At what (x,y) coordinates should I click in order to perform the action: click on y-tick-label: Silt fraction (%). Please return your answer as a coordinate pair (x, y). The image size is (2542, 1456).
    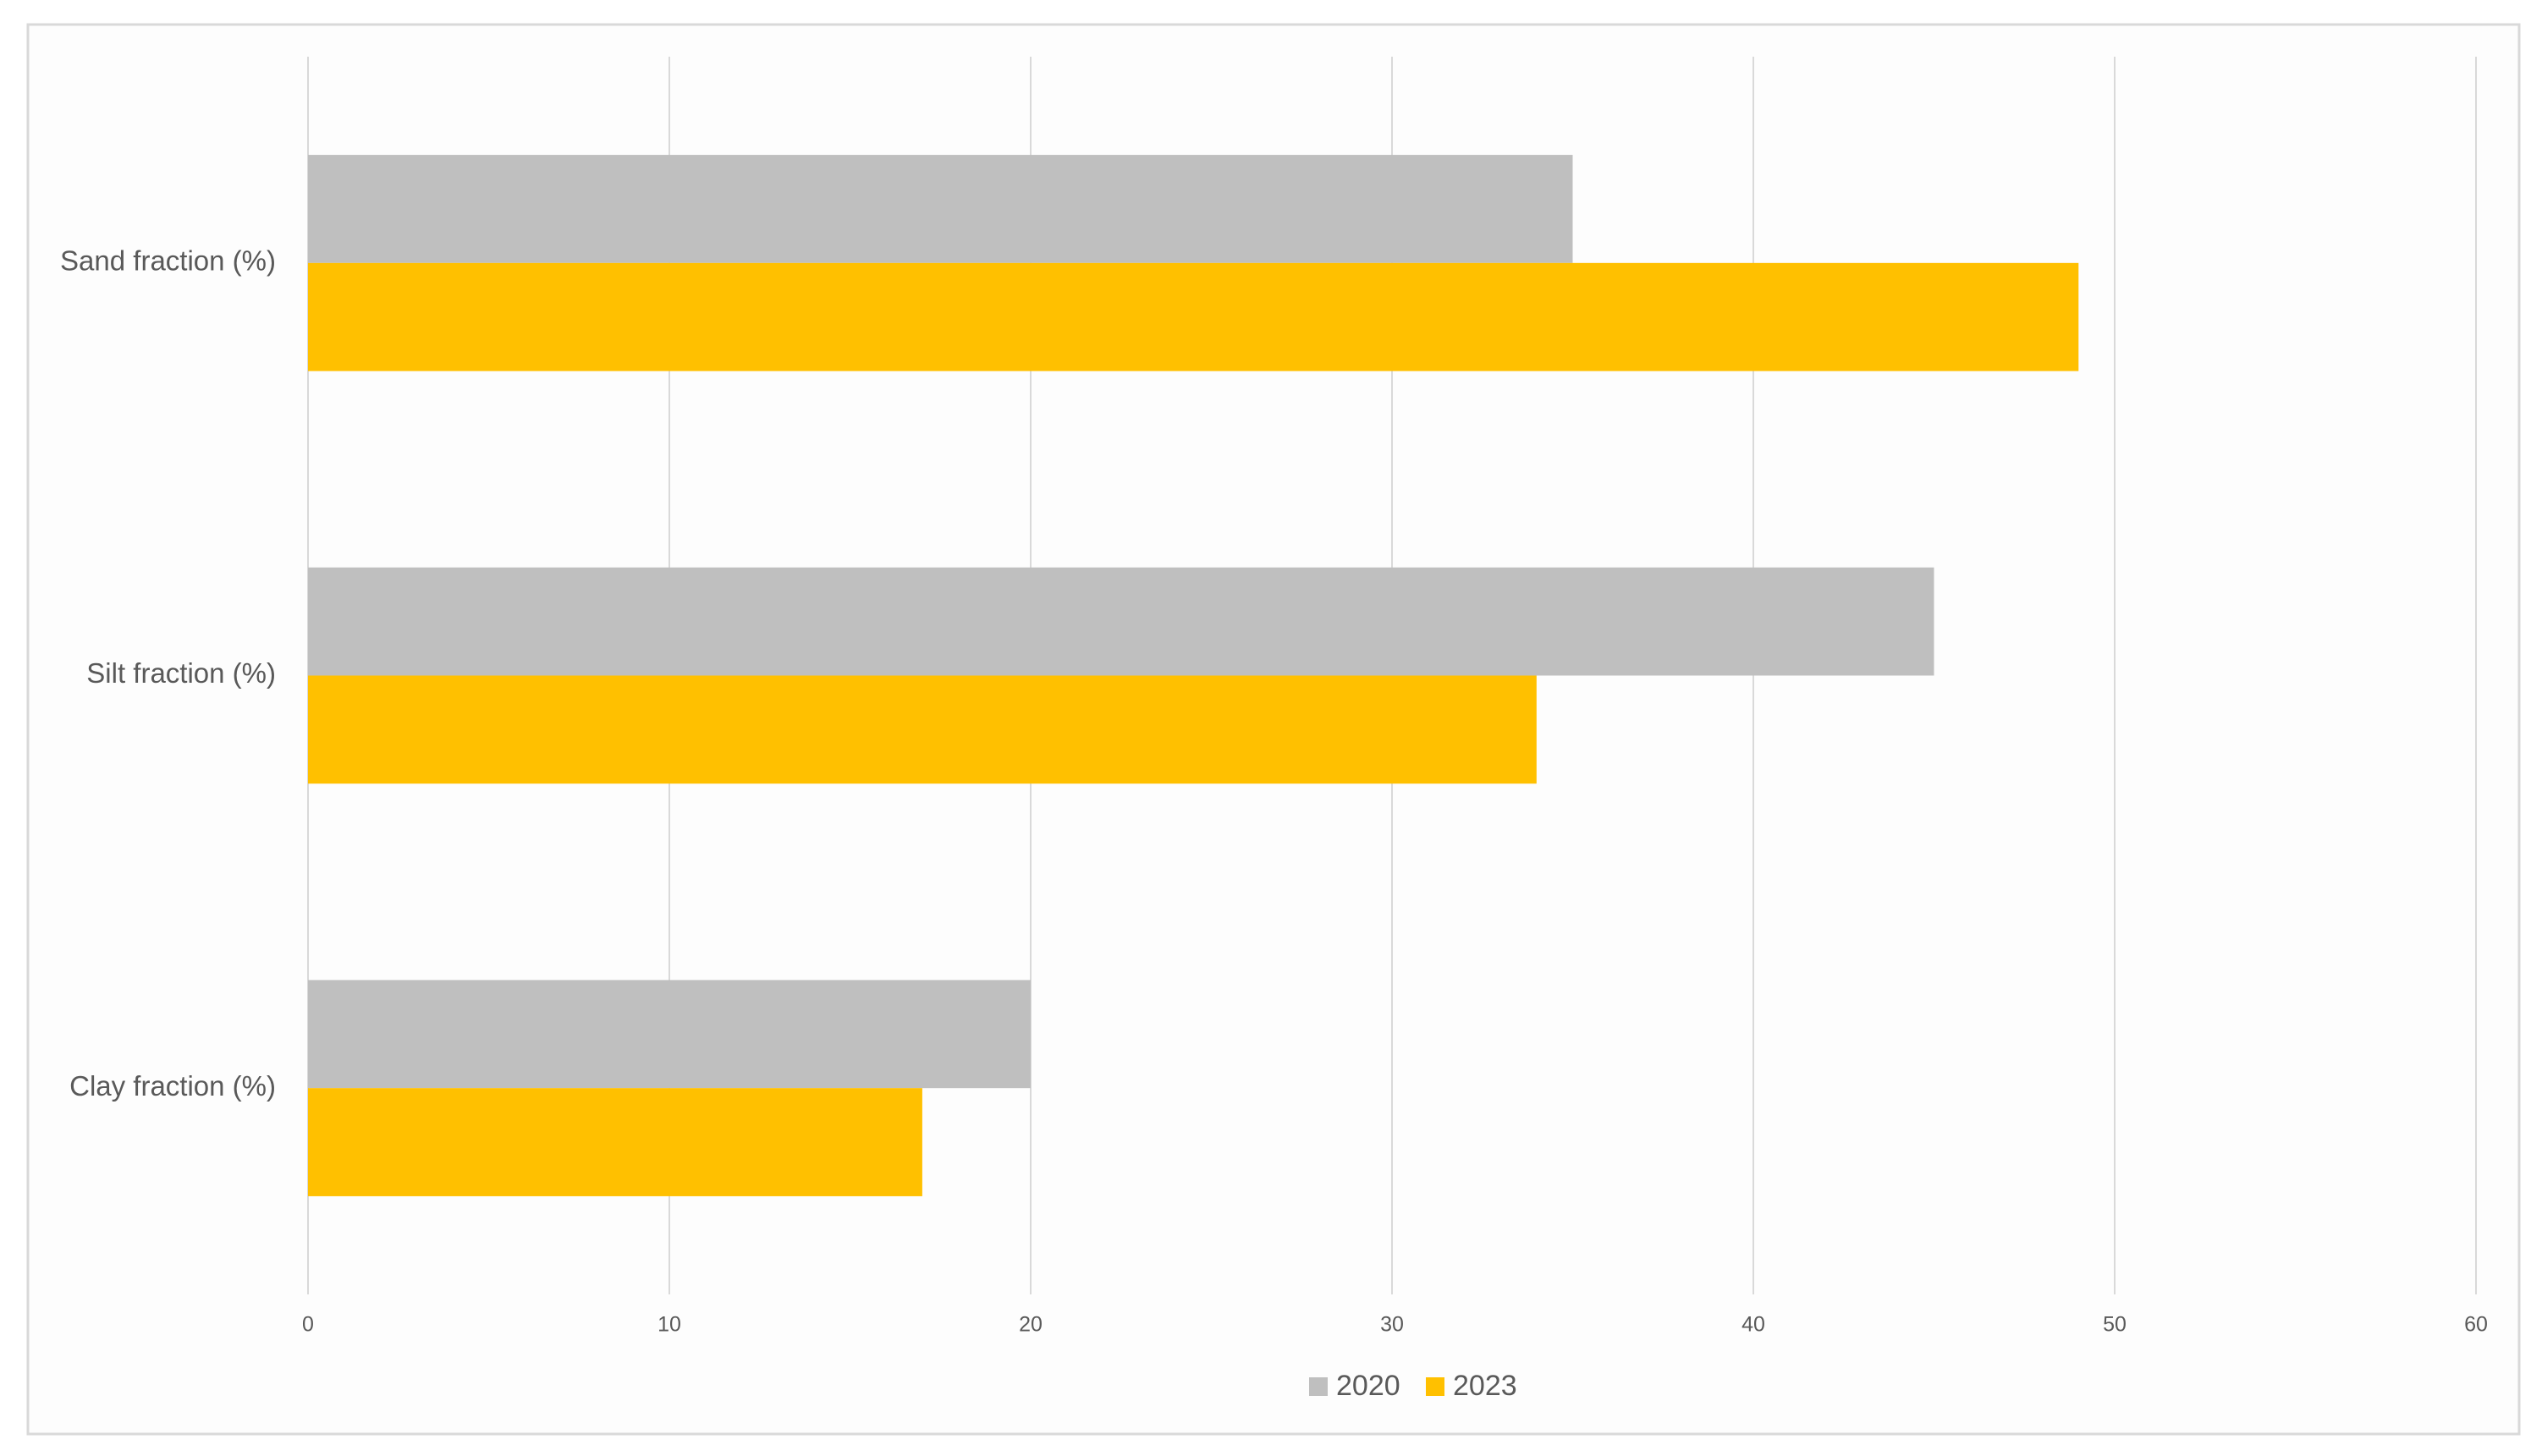
    Looking at the image, I should click on (181, 673).